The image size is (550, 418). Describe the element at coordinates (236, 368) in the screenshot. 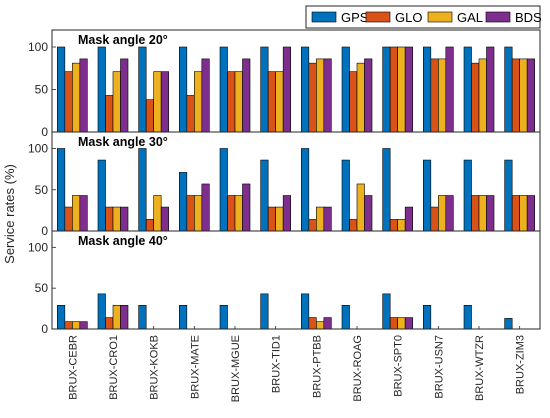

I see `x-tick-label-brux-mgue: BRUX-MGUE` at that location.